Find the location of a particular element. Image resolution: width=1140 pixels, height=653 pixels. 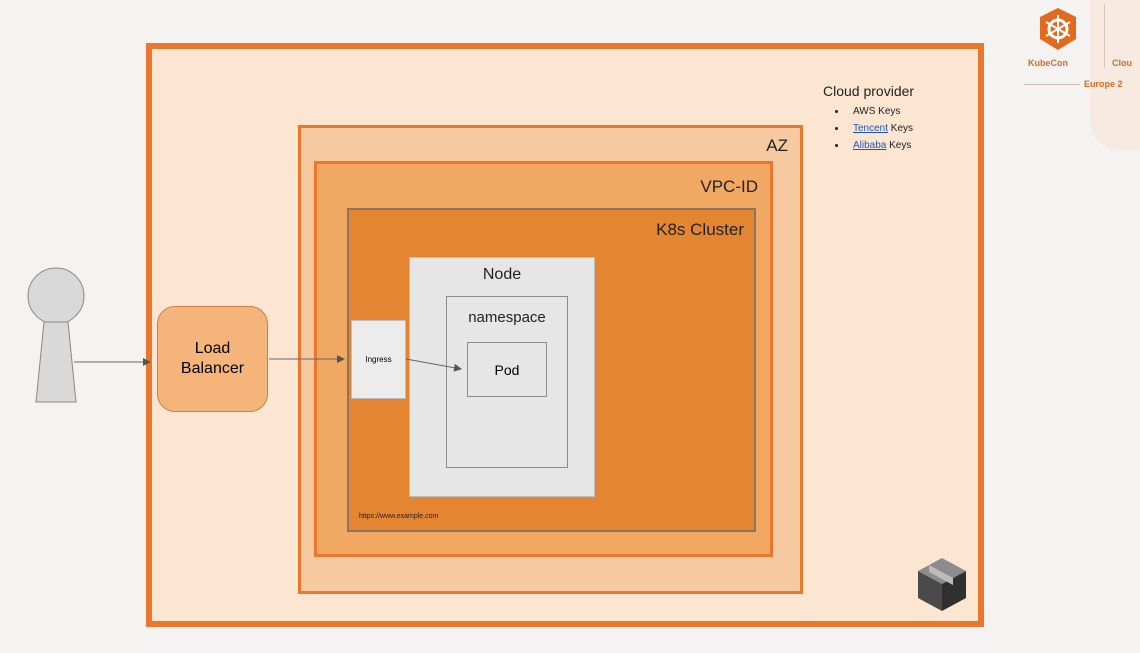

arrow-ingress-to-pod is located at coordinates (433, 365).